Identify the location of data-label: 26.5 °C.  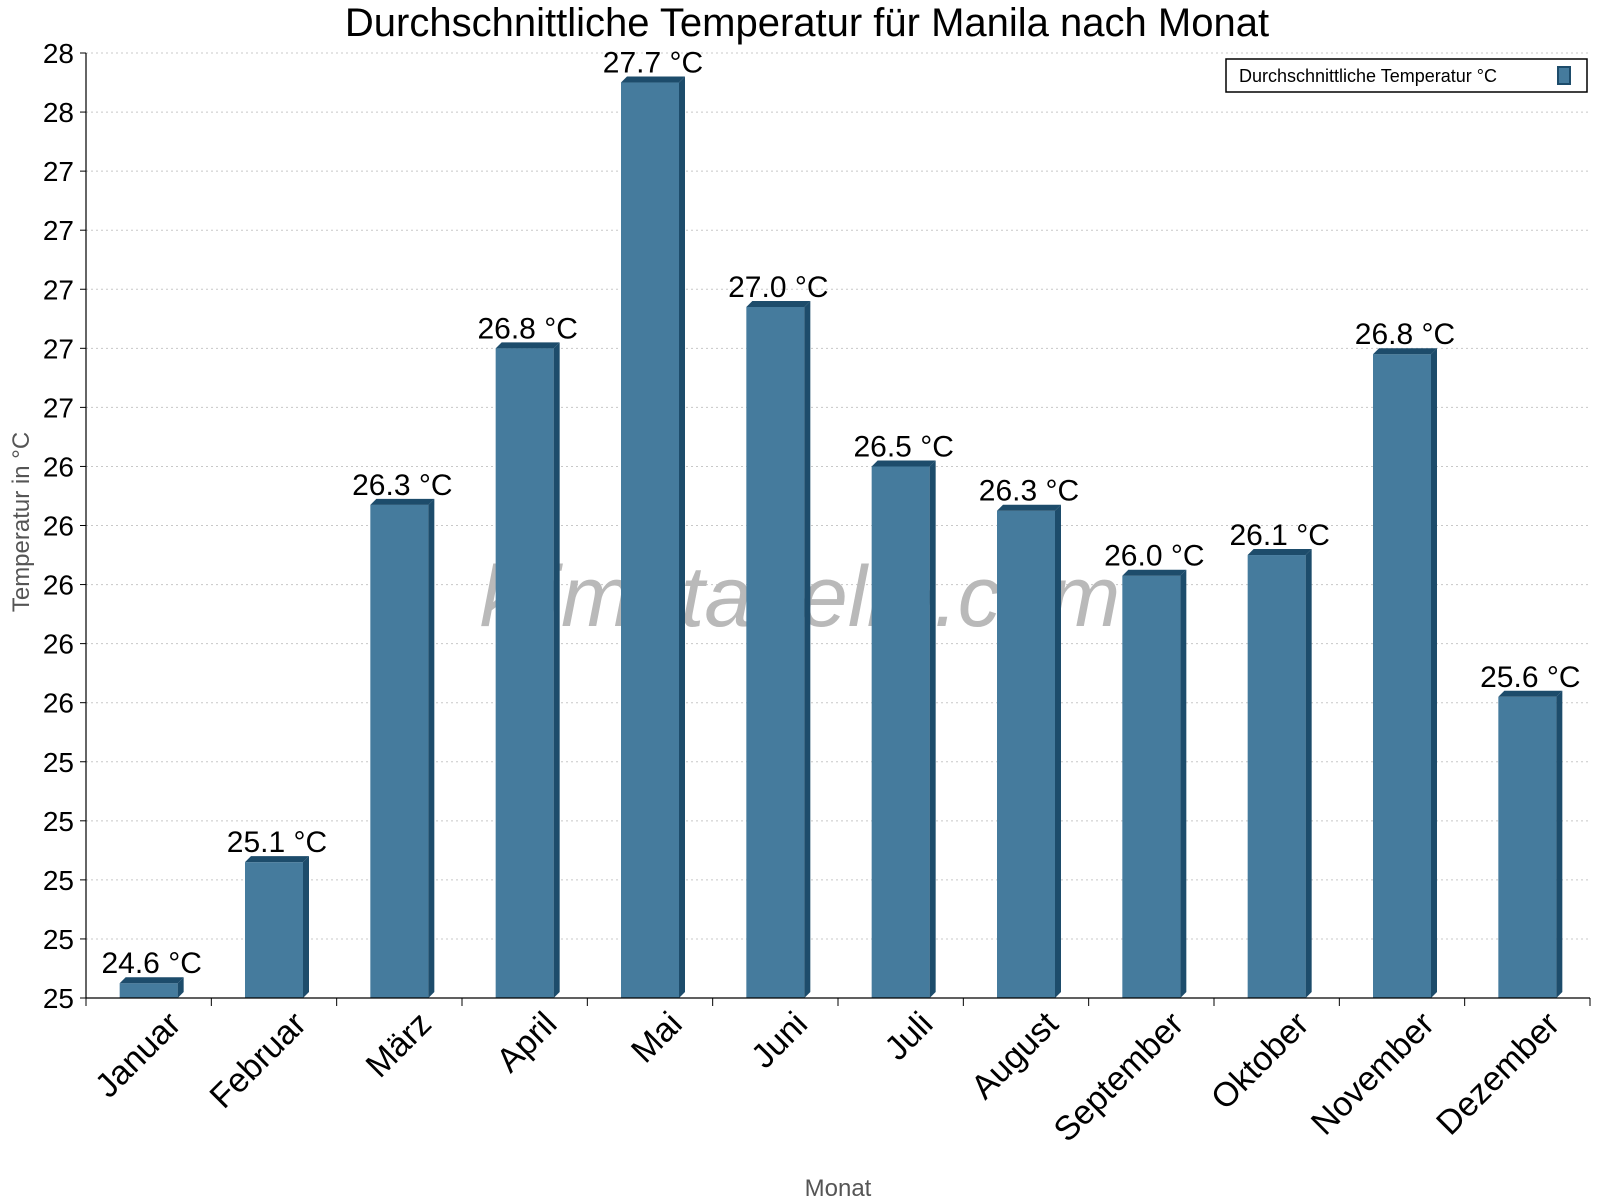
(903, 446).